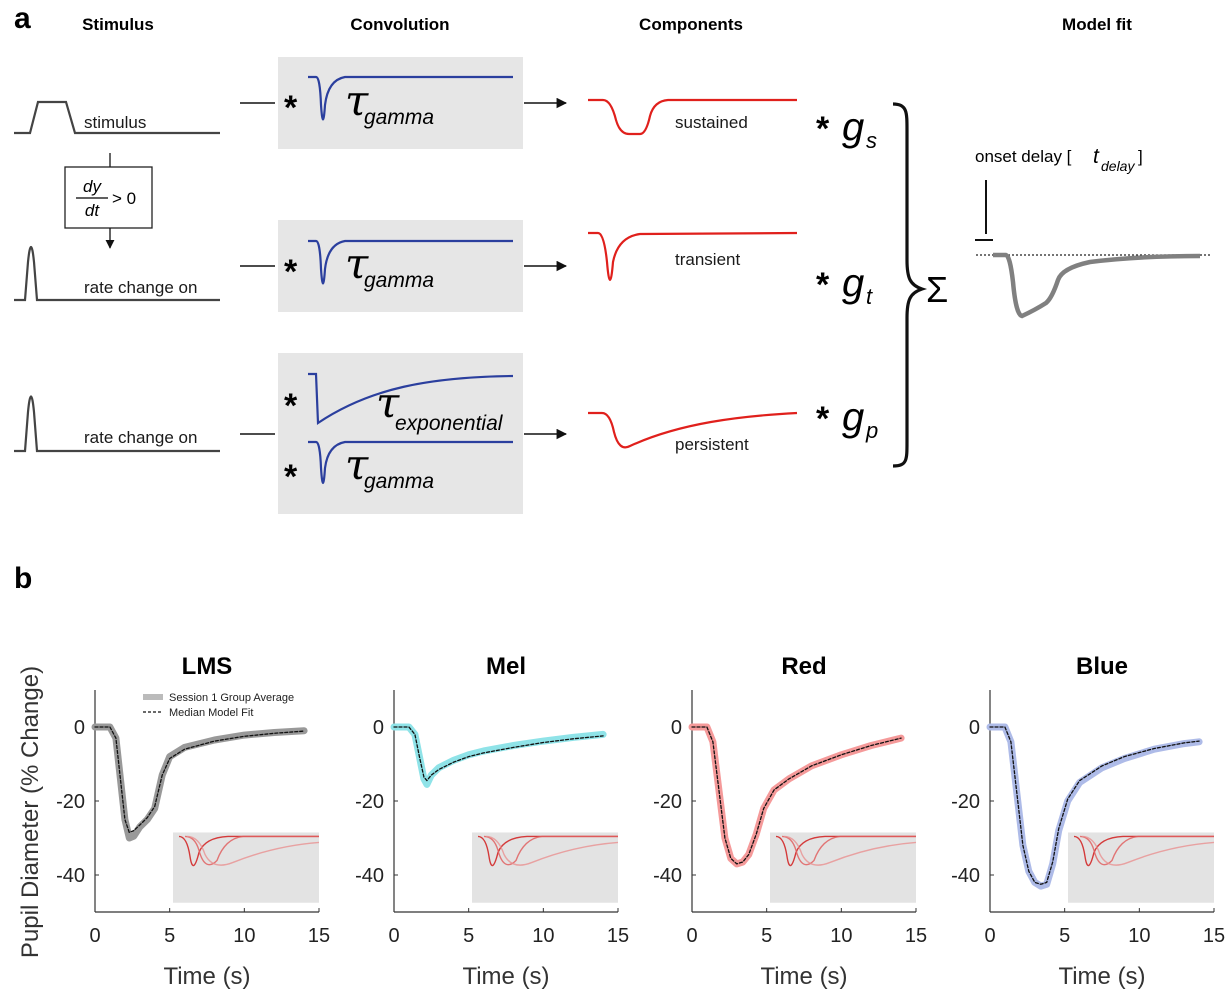 The height and width of the screenshot is (994, 1231). What do you see at coordinates (853, 417) in the screenshot?
I see `gain-symbol-p: g` at bounding box center [853, 417].